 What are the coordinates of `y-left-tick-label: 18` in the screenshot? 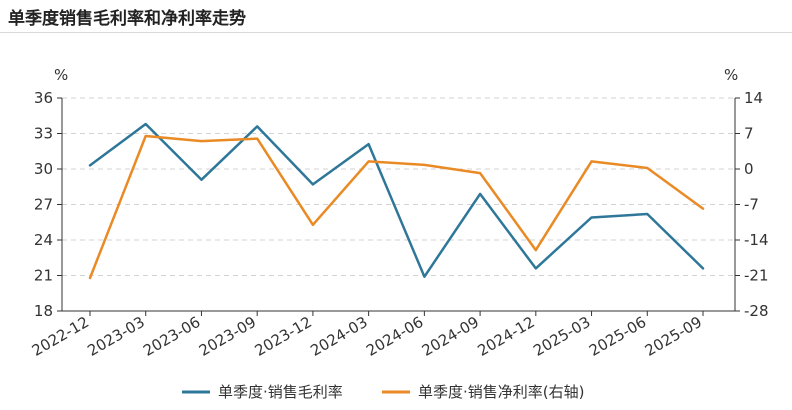 It's located at (43, 311).